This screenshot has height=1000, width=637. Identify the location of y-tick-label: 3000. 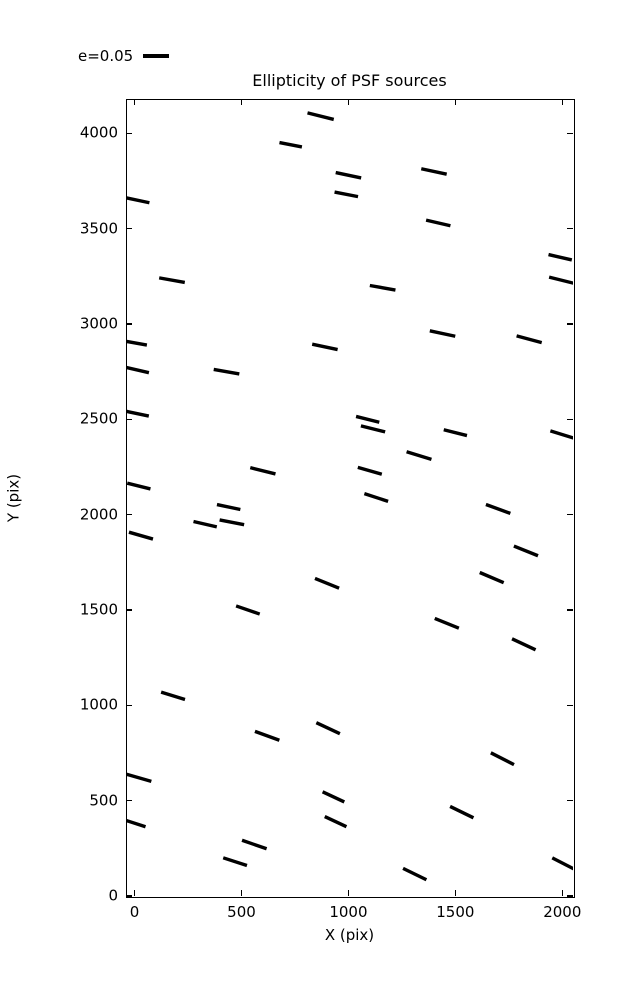
(98, 323).